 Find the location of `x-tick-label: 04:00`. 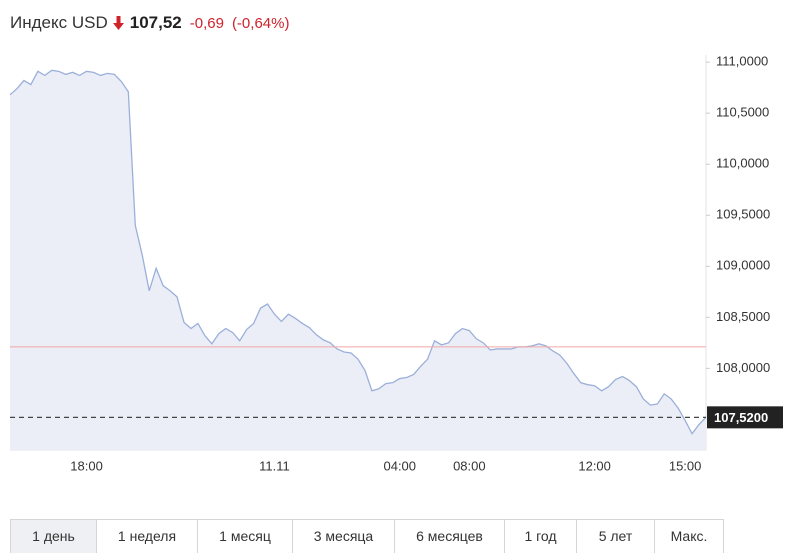

x-tick-label: 04:00 is located at coordinates (399, 465).